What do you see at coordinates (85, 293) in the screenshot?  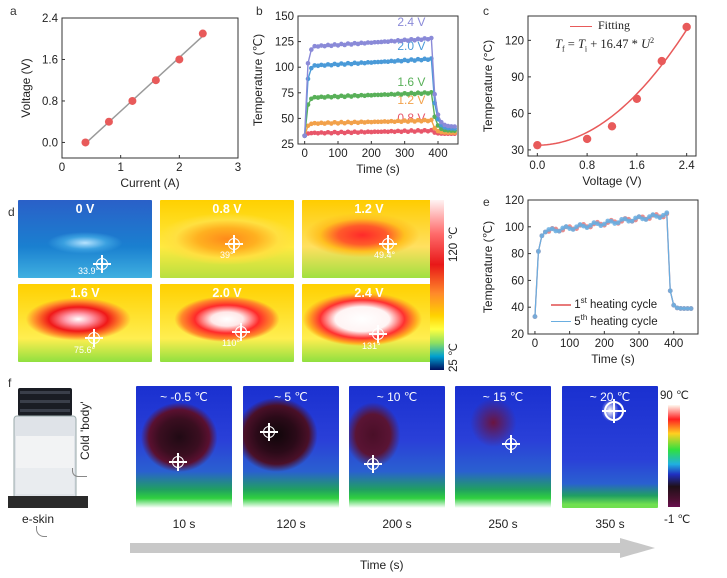 I see `thermal-voltage-label: 1.6 V` at bounding box center [85, 293].